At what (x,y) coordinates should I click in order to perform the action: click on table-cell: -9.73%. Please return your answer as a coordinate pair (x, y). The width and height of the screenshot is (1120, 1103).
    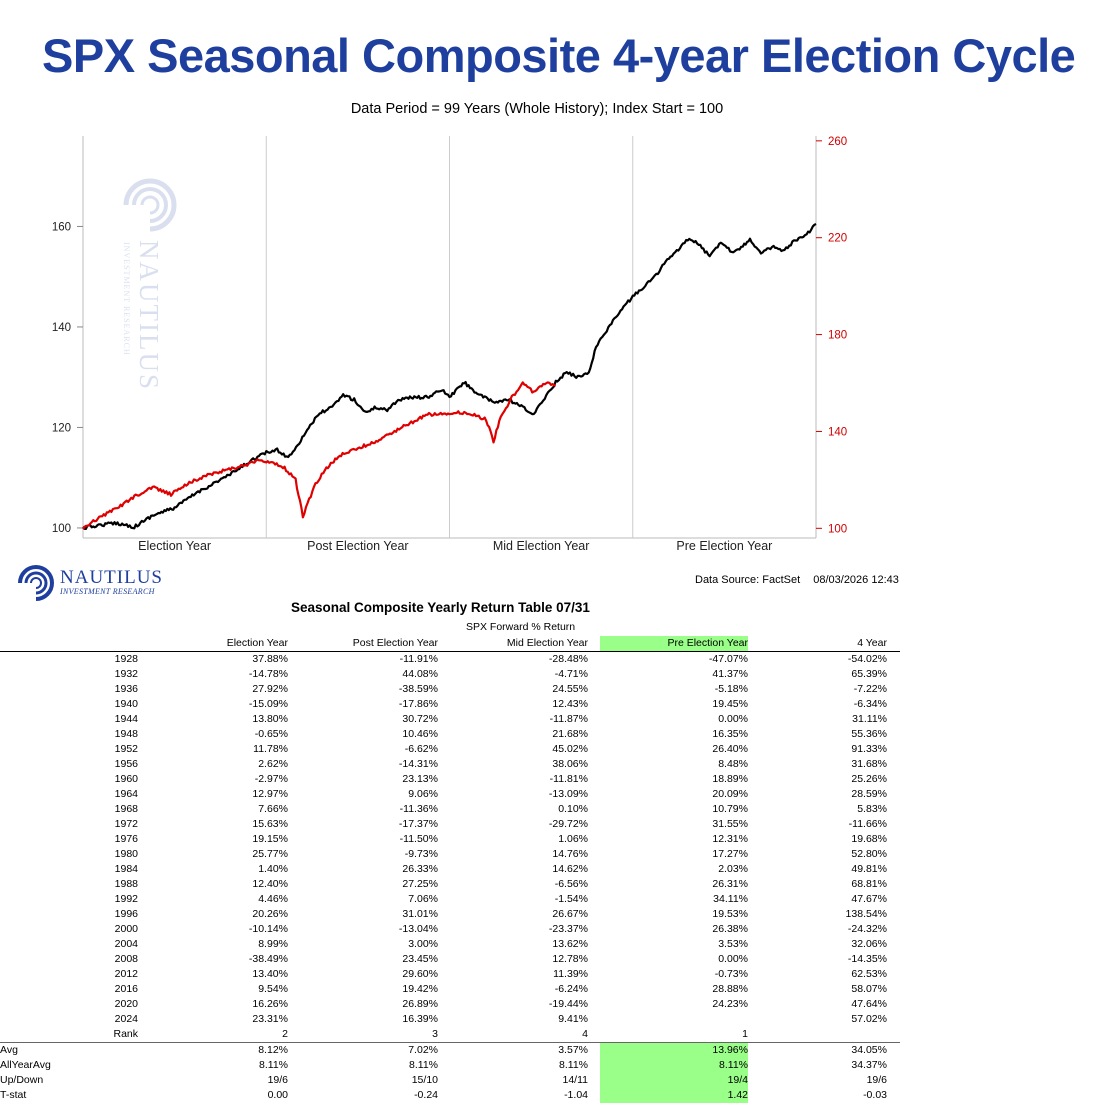
    Looking at the image, I should click on (421, 854).